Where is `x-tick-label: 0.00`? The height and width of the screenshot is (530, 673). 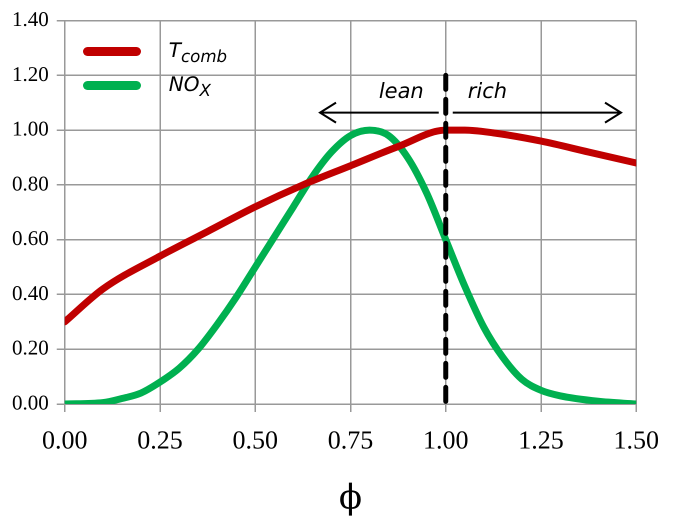 x-tick-label: 0.00 is located at coordinates (65, 439).